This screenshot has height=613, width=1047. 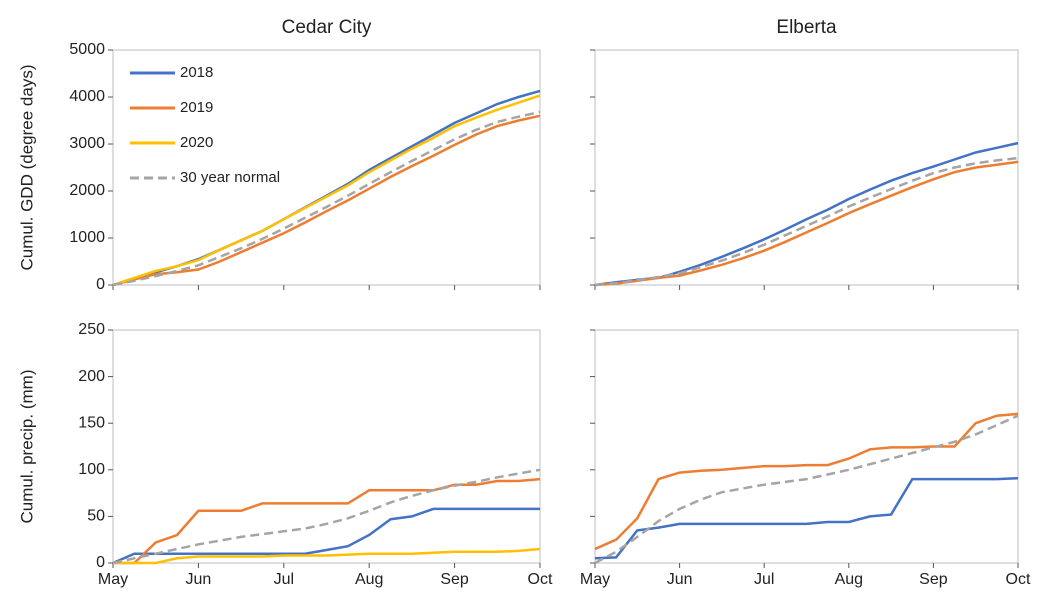 What do you see at coordinates (806, 27) in the screenshot?
I see `panel-title: Elberta` at bounding box center [806, 27].